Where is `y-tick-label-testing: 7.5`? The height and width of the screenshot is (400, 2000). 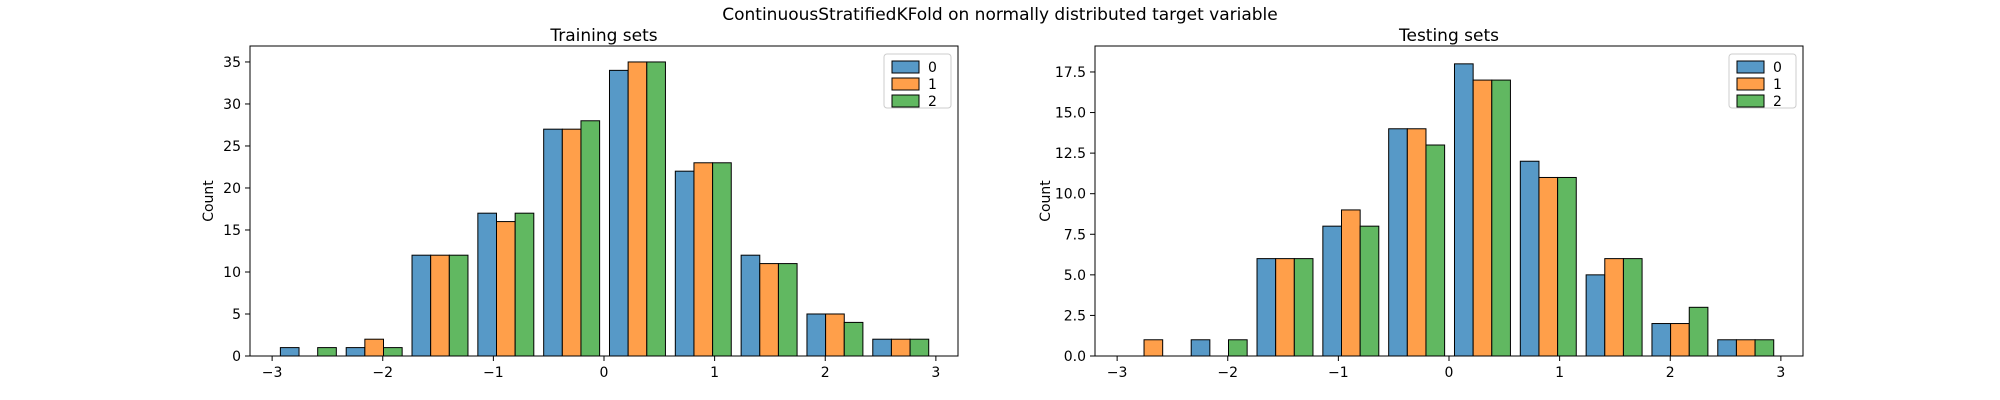
y-tick-label-testing: 7.5 is located at coordinates (1075, 235).